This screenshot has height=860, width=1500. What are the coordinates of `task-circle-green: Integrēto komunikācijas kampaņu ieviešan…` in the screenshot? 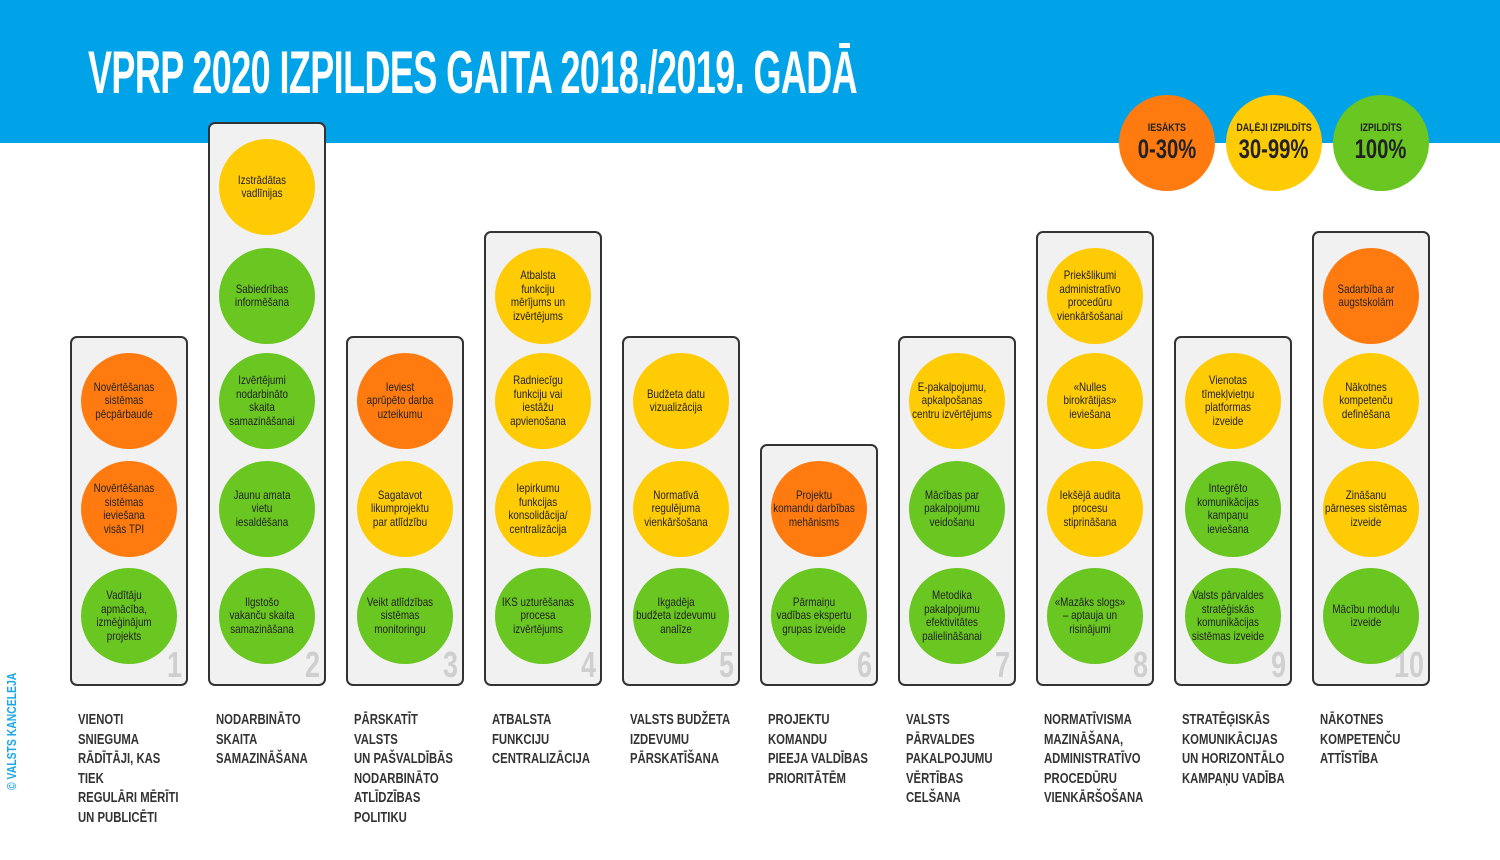 It's located at (1233, 509).